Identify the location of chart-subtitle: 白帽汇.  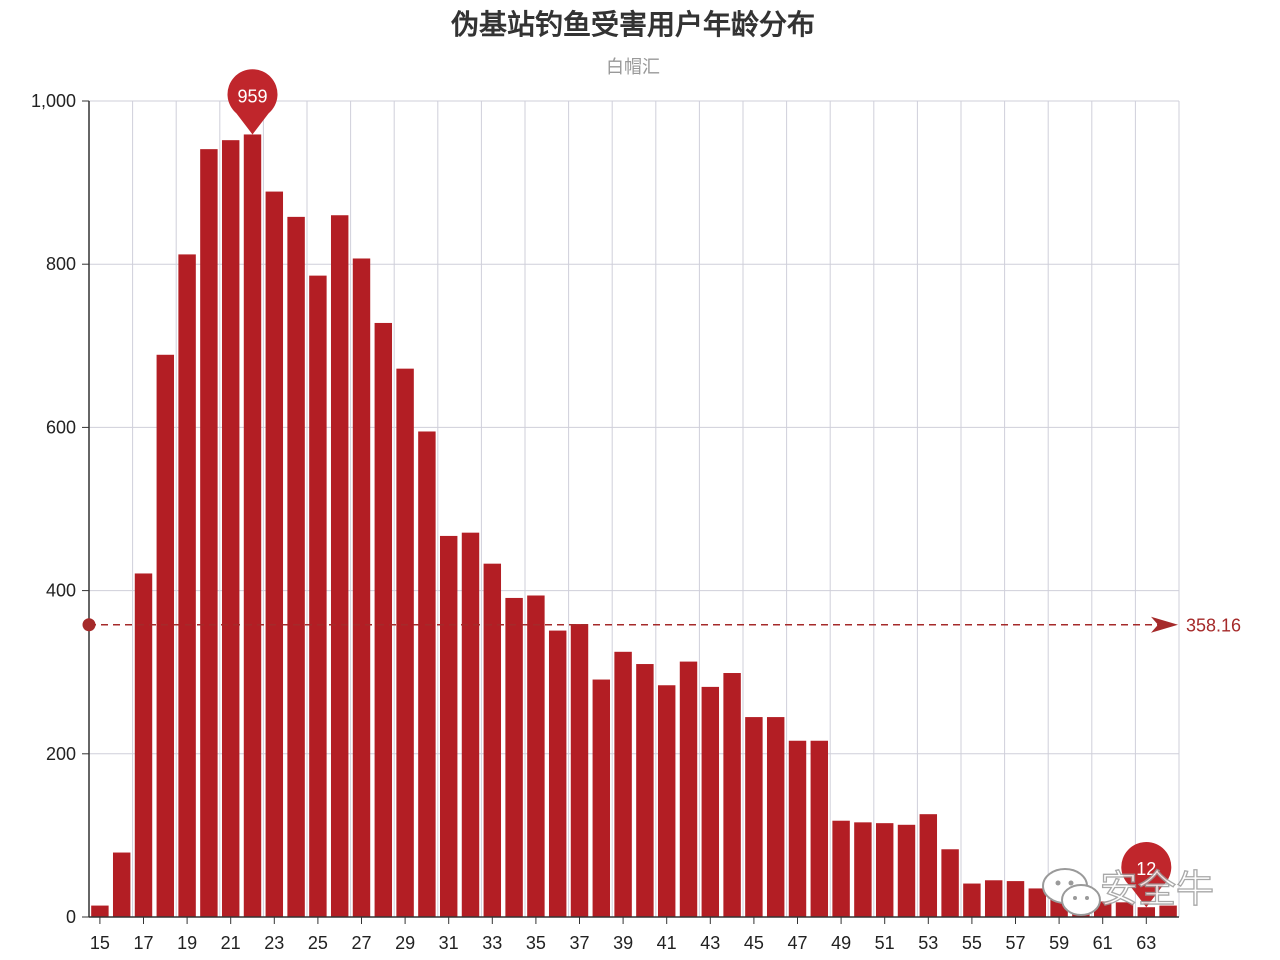
(633, 67).